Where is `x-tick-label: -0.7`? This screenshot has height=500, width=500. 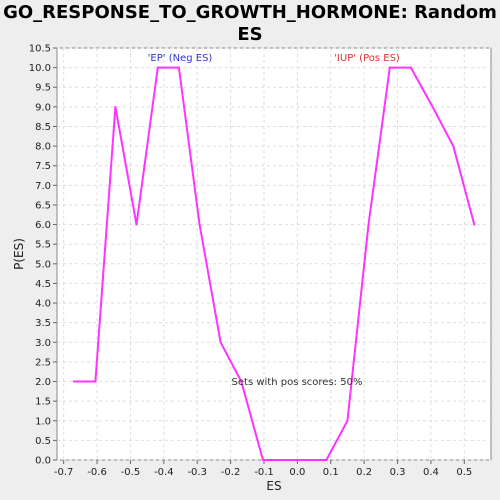 x-tick-label: -0.7 is located at coordinates (64, 472).